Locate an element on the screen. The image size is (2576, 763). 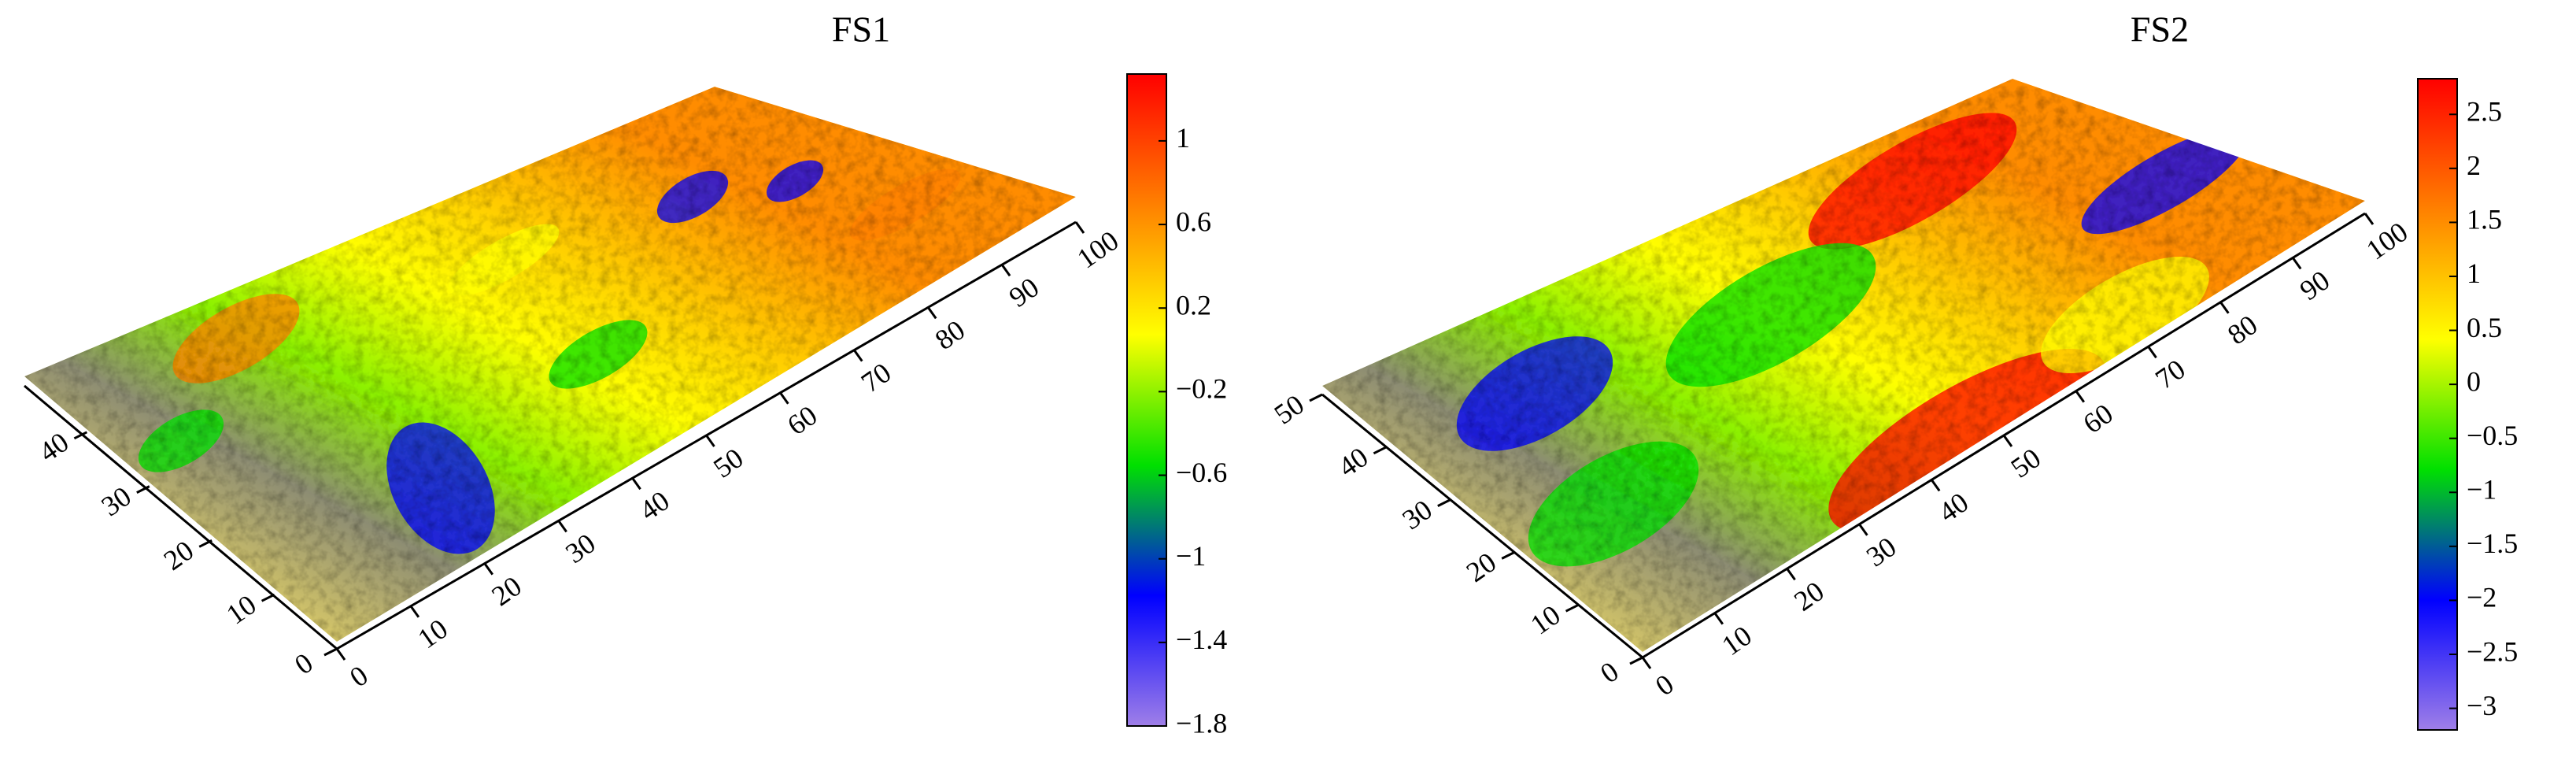
x-tick-label: 70 is located at coordinates (2169, 373).